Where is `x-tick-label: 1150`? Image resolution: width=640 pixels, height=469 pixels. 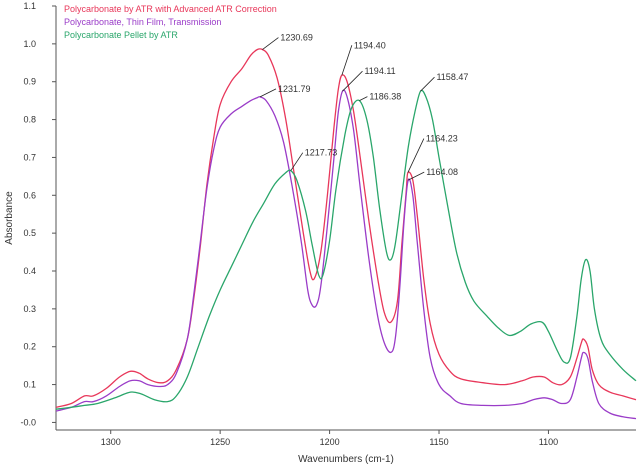 x-tick-label: 1150 is located at coordinates (438, 442).